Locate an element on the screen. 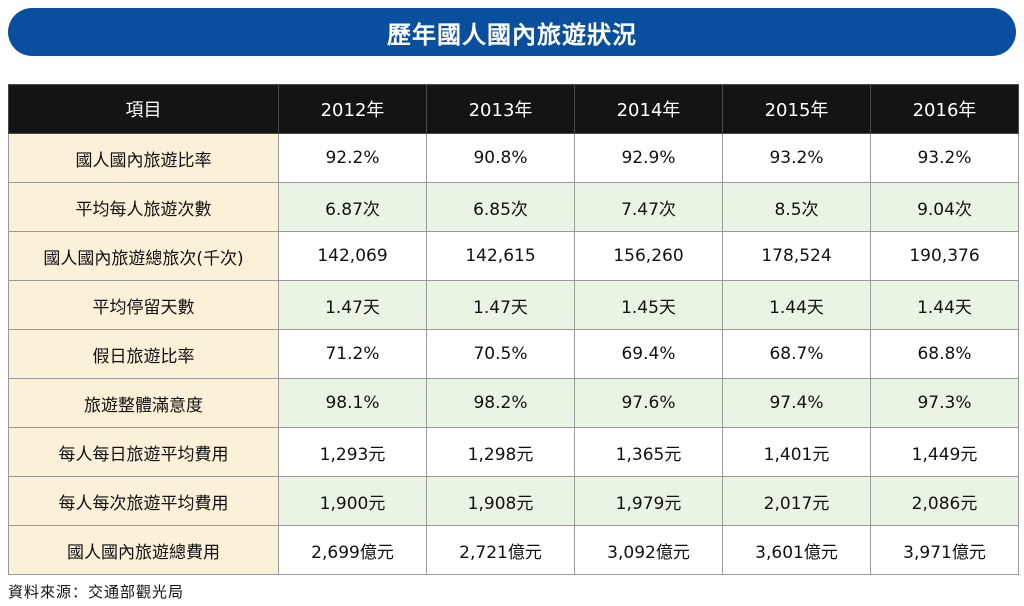  table-cell: 1,900元 is located at coordinates (352, 501).